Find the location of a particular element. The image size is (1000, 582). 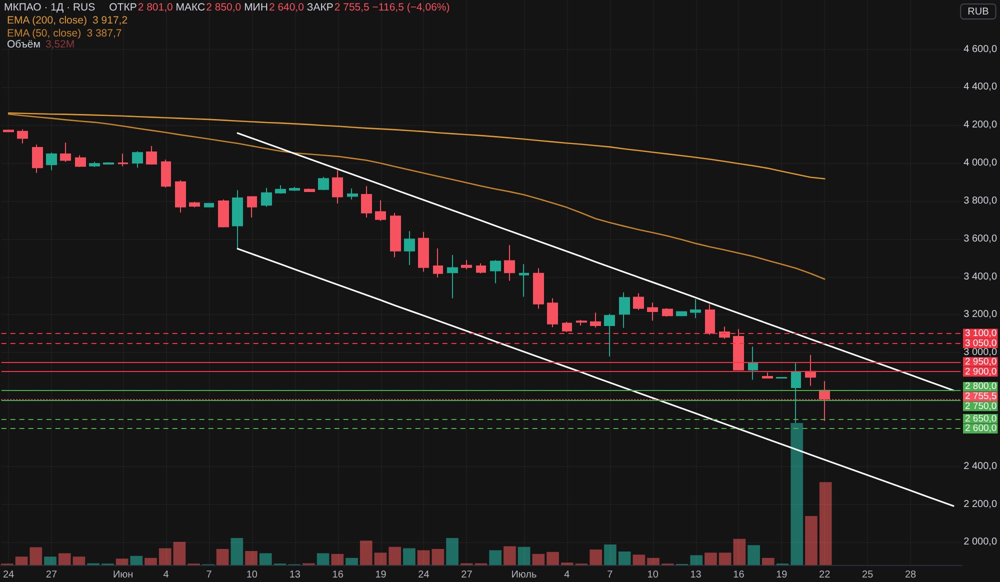

y-tick-label: 2 000,0 is located at coordinates (981, 542).